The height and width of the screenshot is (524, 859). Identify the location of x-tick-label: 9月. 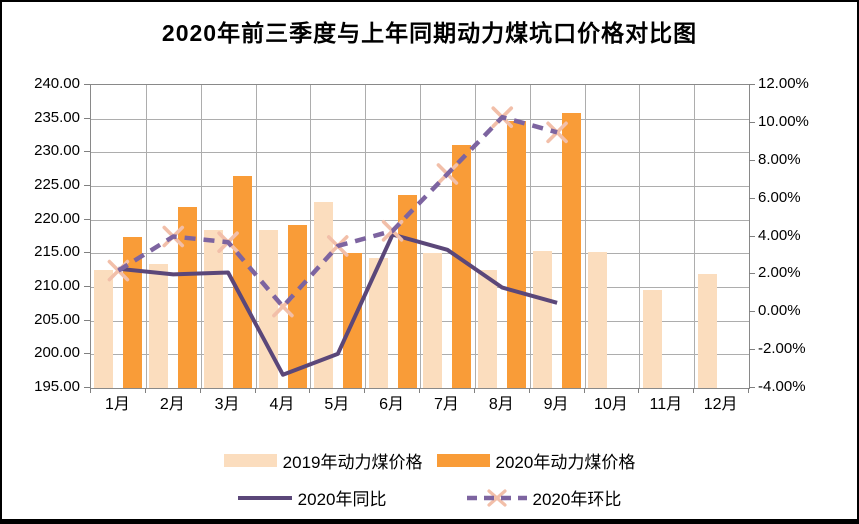
(556, 404).